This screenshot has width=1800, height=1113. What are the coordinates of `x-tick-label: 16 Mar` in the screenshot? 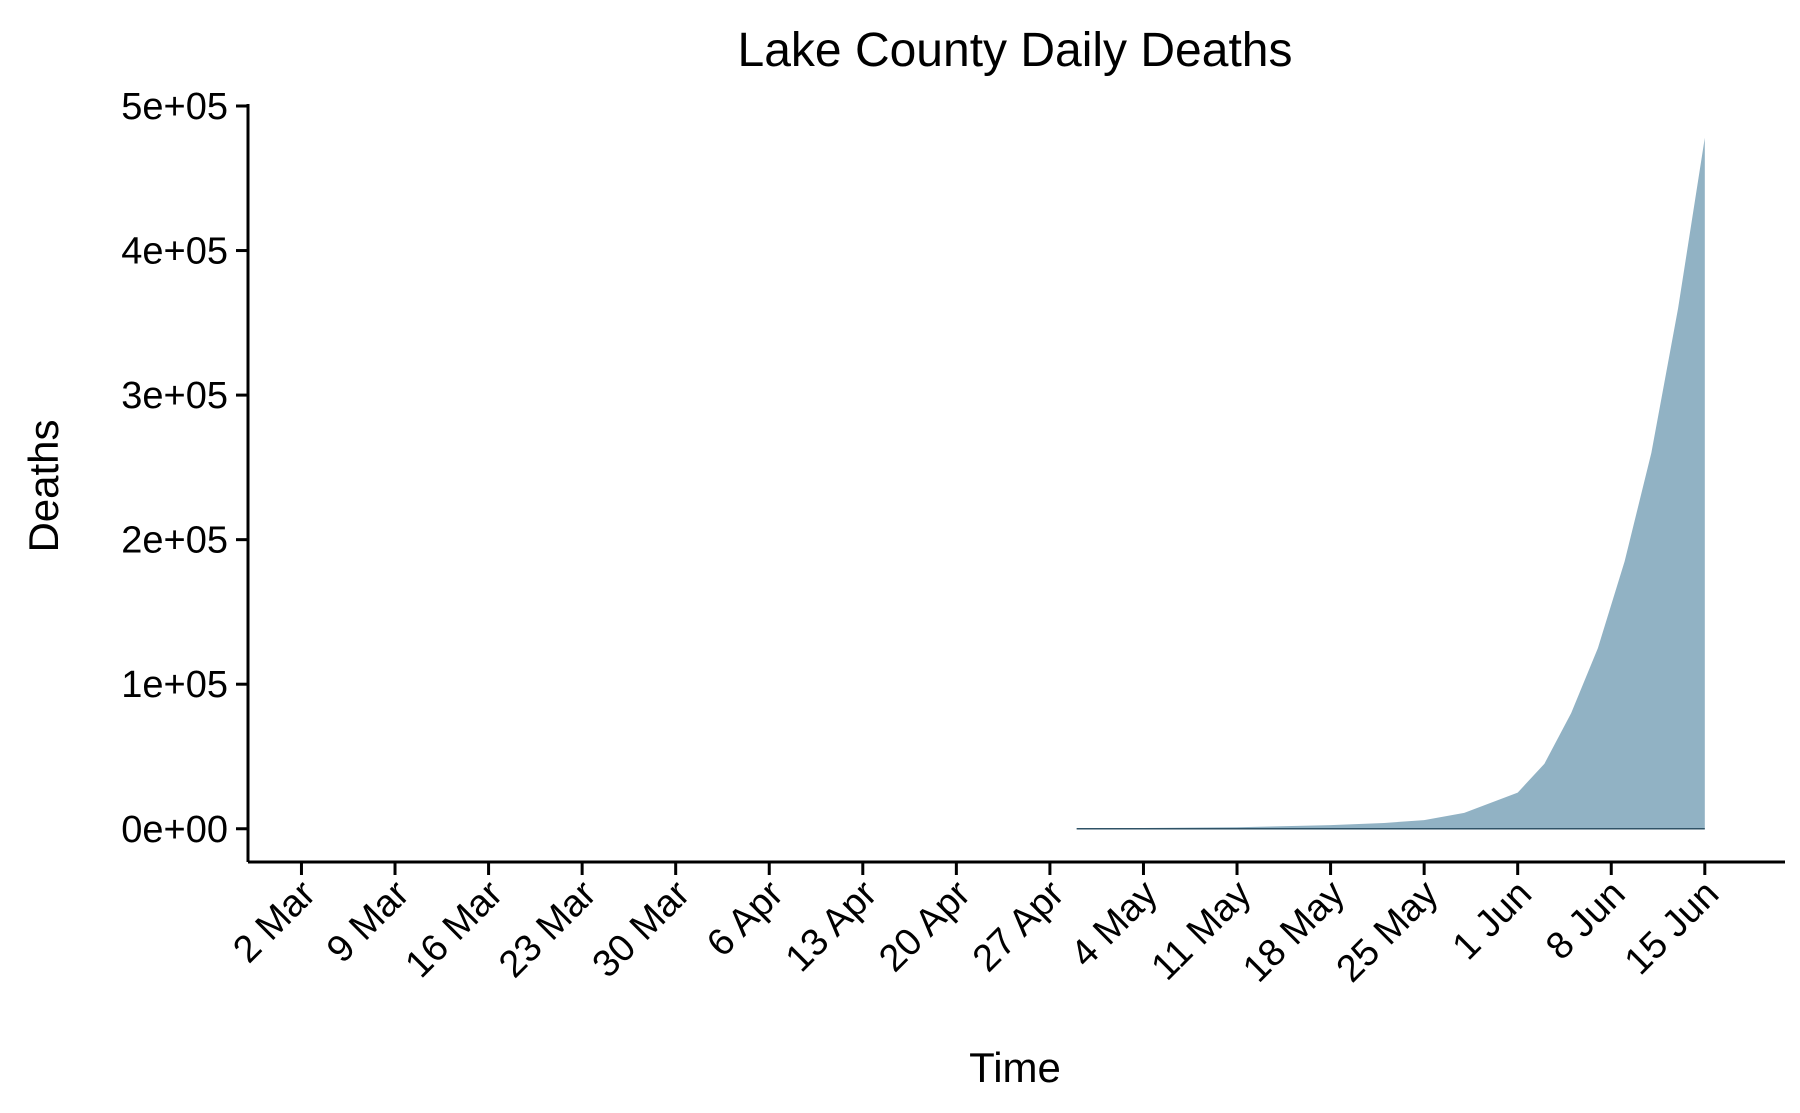 It's located at (455, 929).